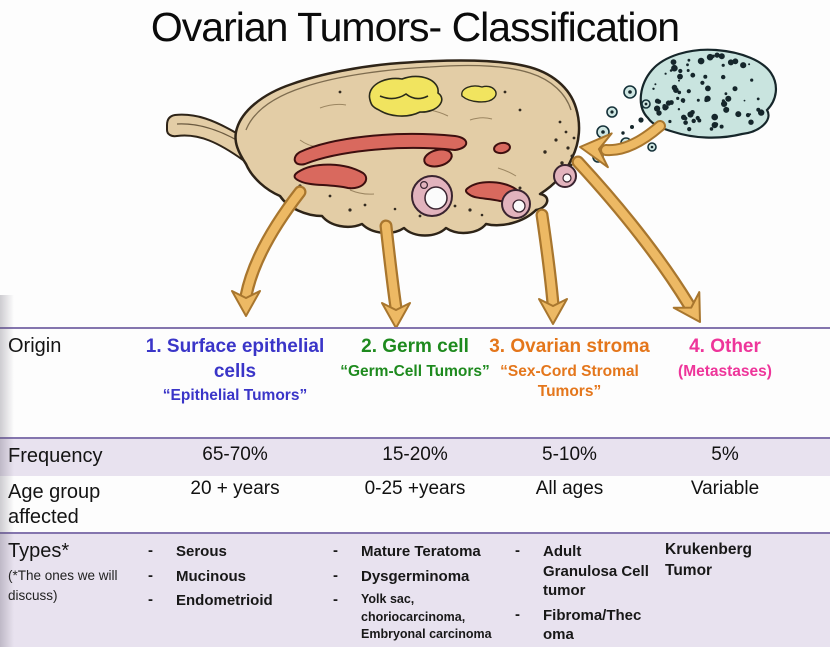 The image size is (830, 647). I want to click on row-label-frequency: Frequency, so click(55, 456).